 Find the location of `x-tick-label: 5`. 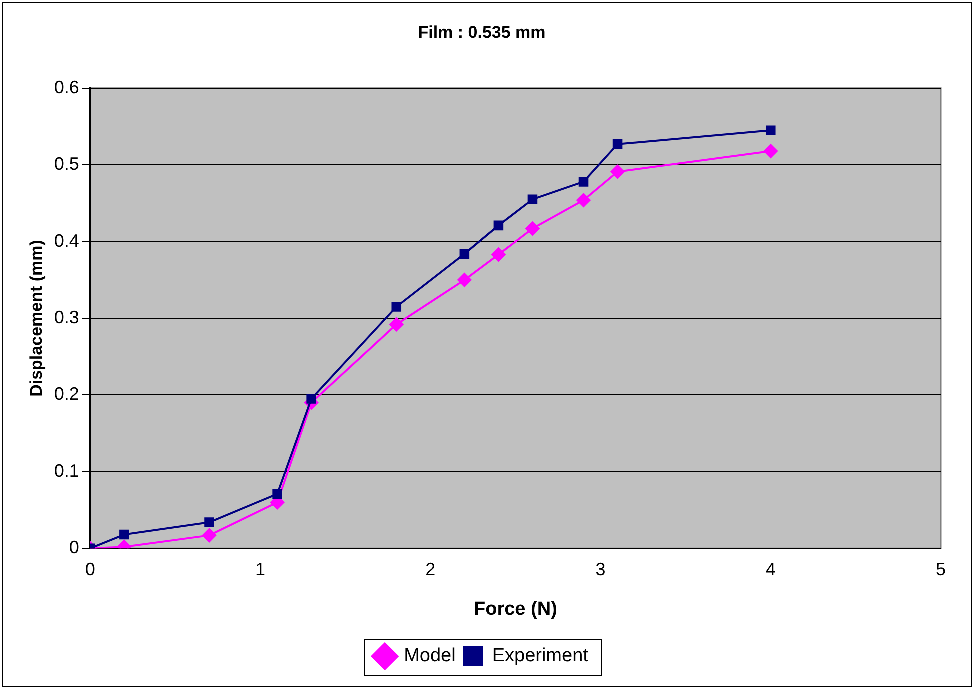

x-tick-label: 5 is located at coordinates (941, 569).